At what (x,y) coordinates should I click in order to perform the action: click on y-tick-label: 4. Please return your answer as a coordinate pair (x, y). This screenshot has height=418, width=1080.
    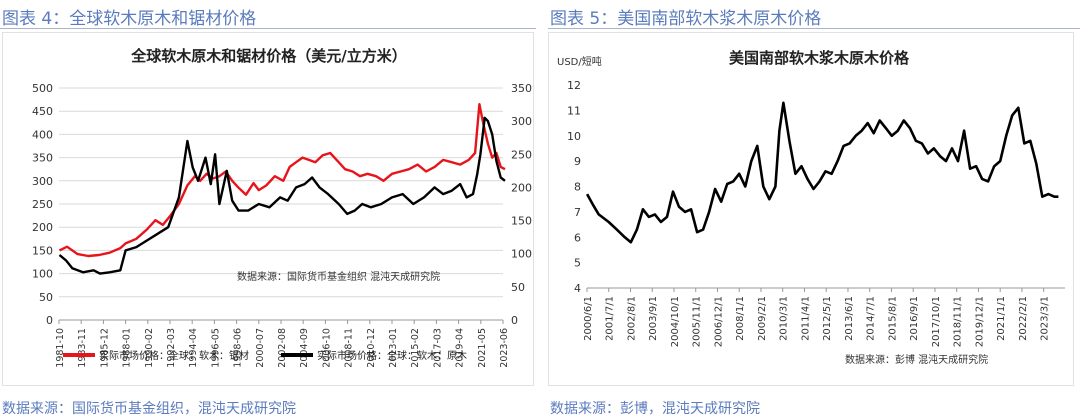
    Looking at the image, I should click on (577, 288).